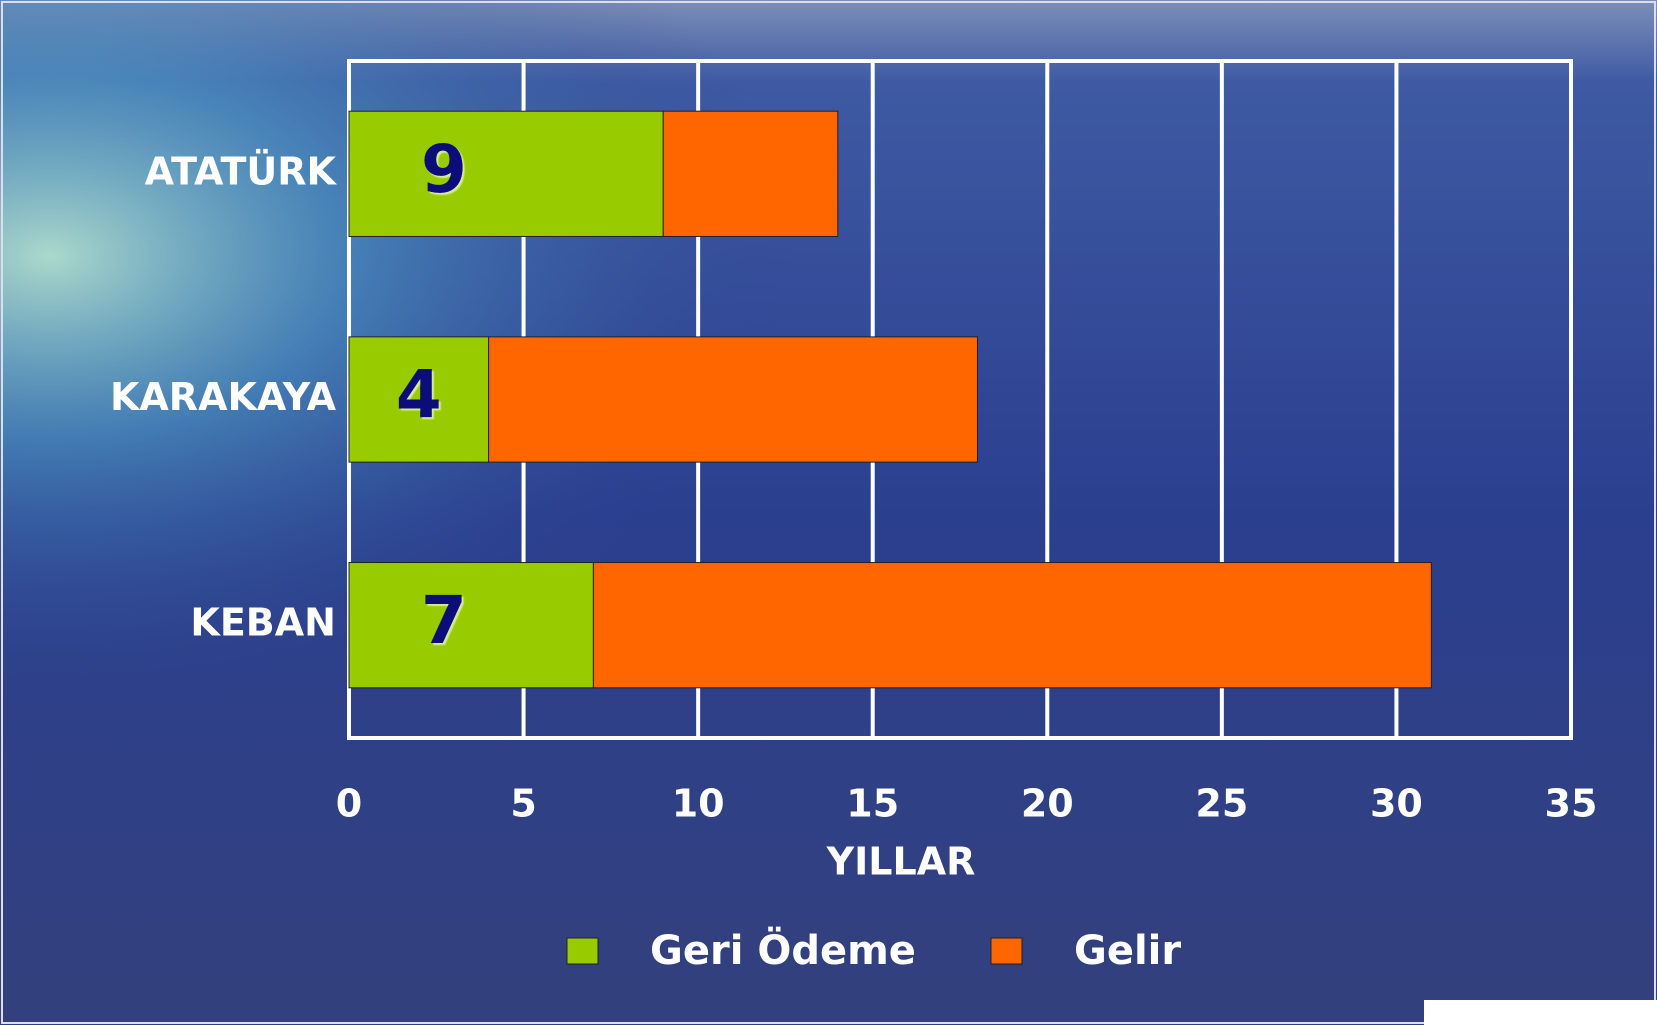  What do you see at coordinates (349, 804) in the screenshot?
I see `x-tick-label: 0` at bounding box center [349, 804].